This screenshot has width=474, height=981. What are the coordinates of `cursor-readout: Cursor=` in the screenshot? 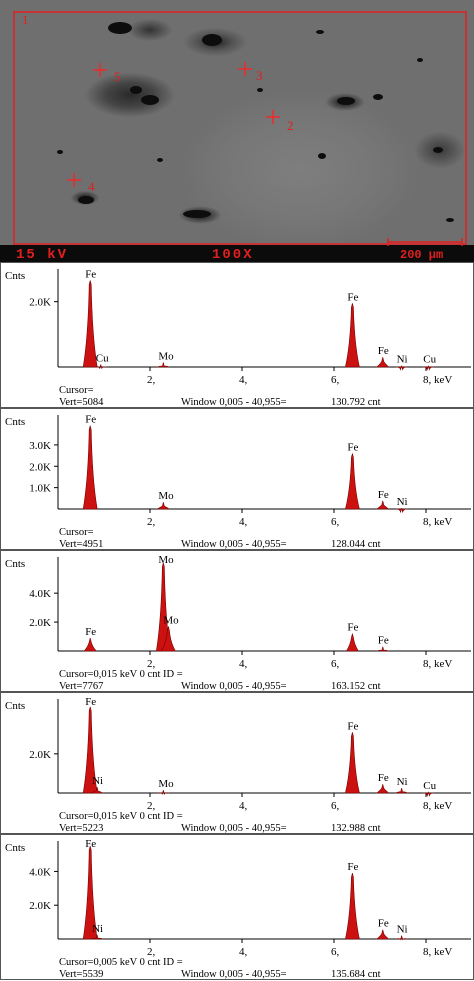 It's located at (76, 390).